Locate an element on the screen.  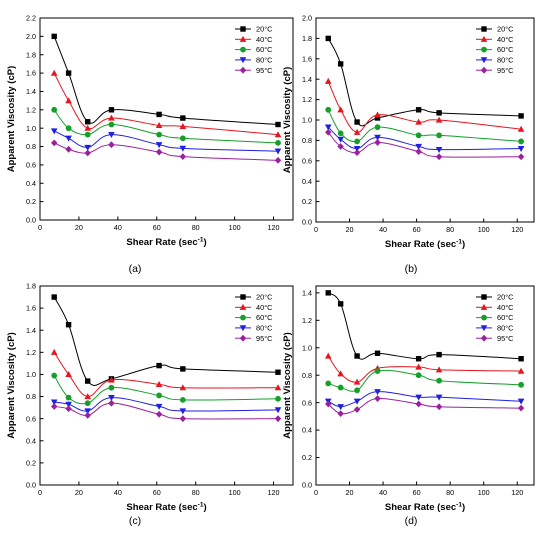
x-tick-label: 80 is located at coordinates (450, 229).